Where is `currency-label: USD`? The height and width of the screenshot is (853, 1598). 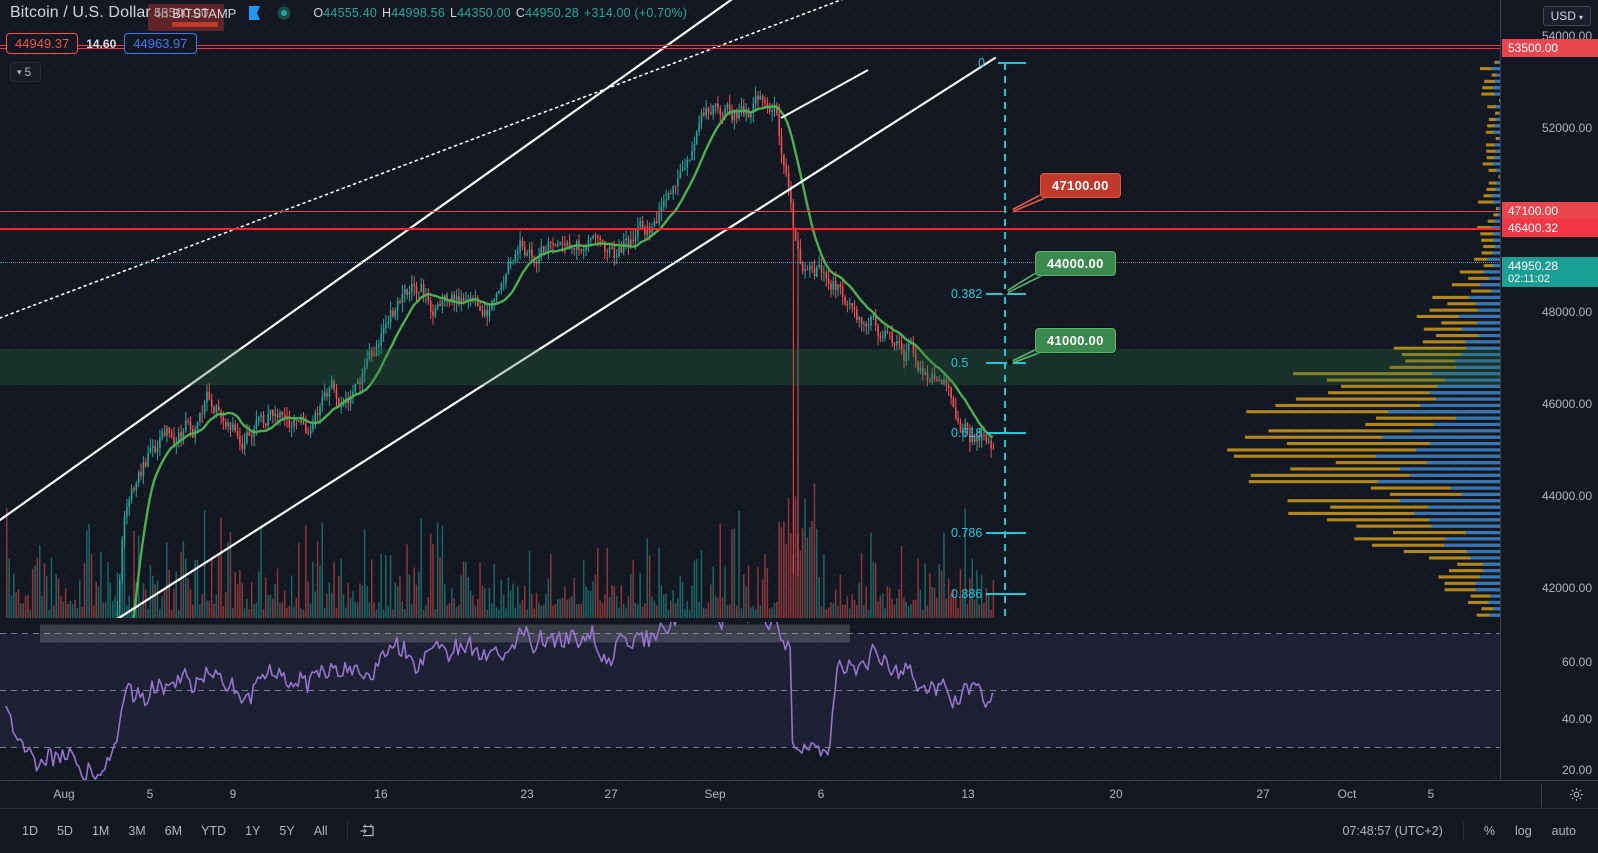
currency-label: USD is located at coordinates (1563, 16).